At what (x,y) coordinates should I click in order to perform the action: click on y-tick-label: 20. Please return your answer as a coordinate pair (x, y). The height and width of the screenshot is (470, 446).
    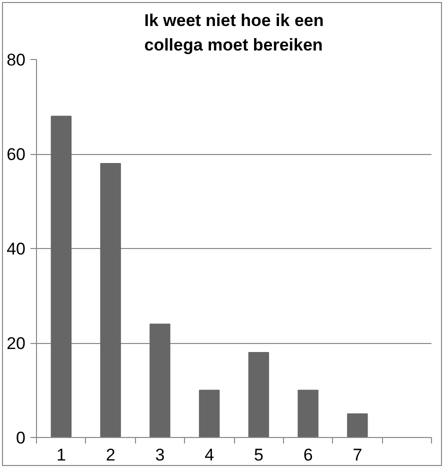
    Looking at the image, I should click on (16, 343).